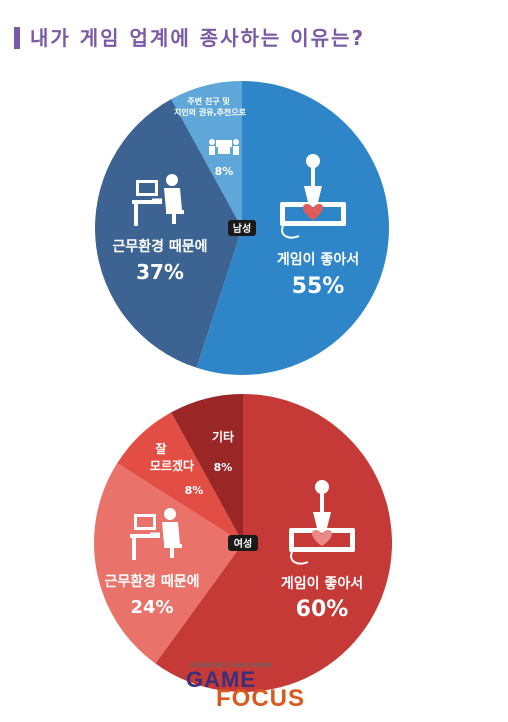  Describe the element at coordinates (318, 286) in the screenshot. I see `male-value-game-love: 55%` at that location.